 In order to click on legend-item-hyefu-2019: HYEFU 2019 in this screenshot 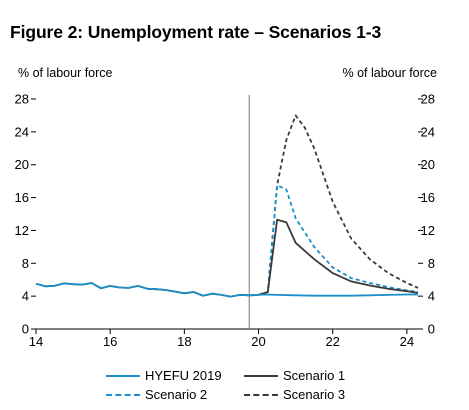, I will do `click(164, 375)`.